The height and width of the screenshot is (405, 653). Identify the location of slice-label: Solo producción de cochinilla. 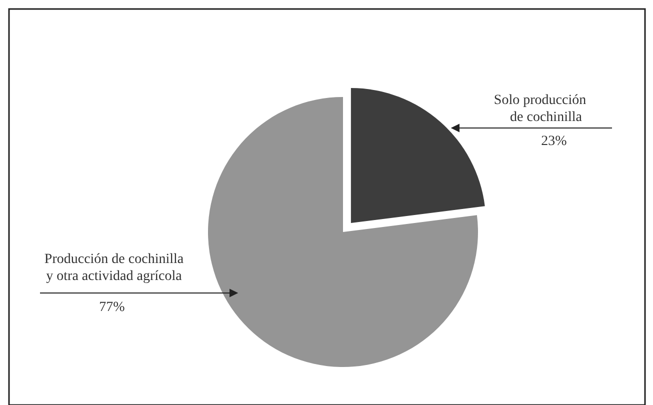
(540, 109).